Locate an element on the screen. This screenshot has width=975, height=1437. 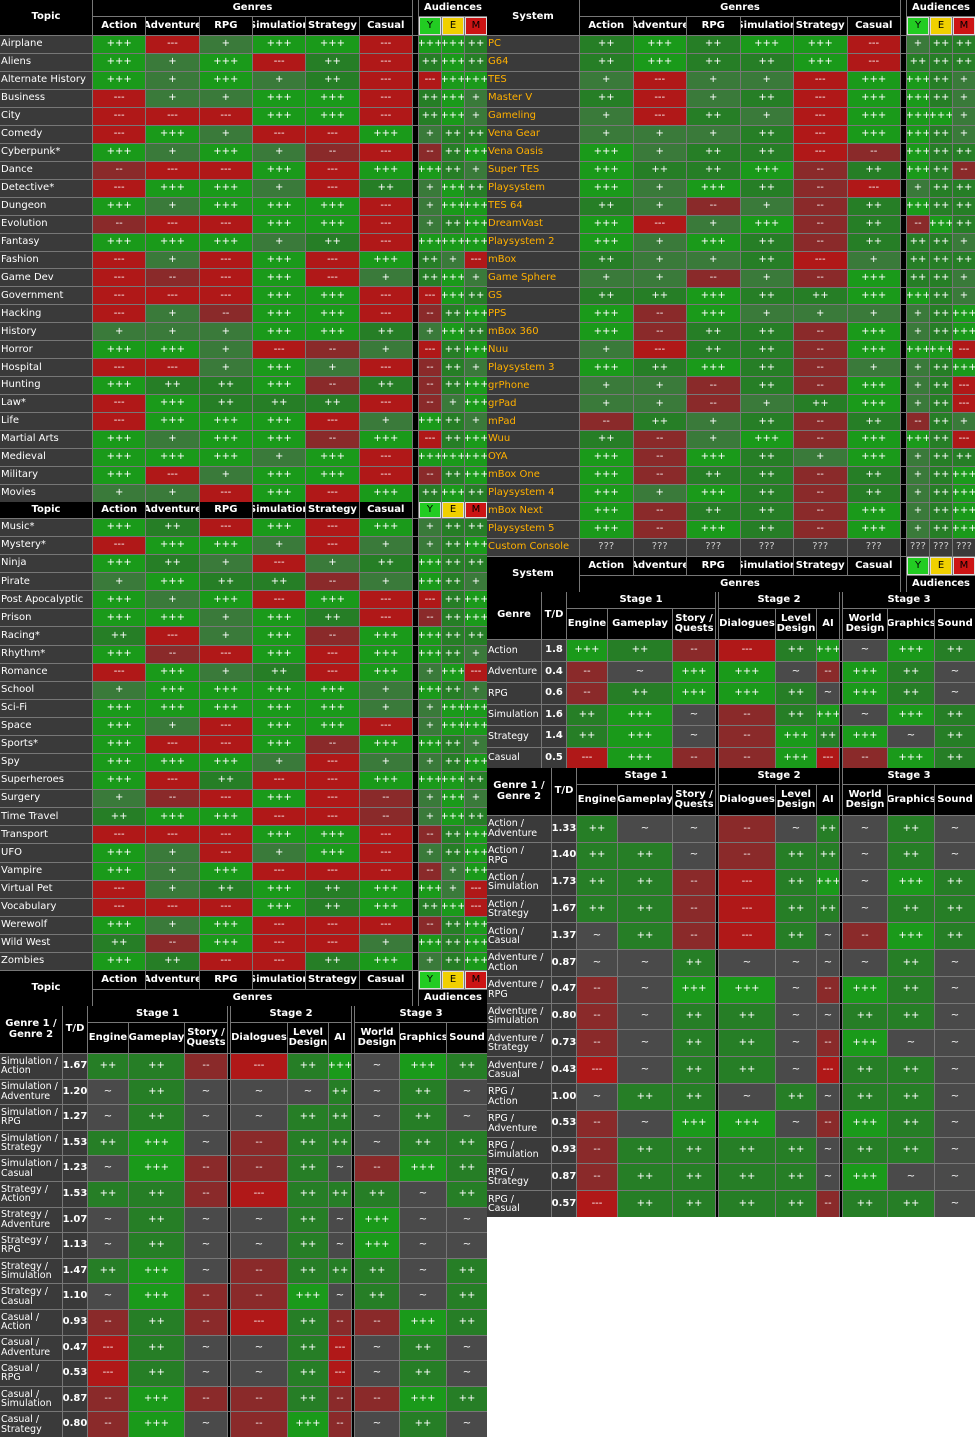
row-label: Casual / Simulation is located at coordinates (31, 1399).